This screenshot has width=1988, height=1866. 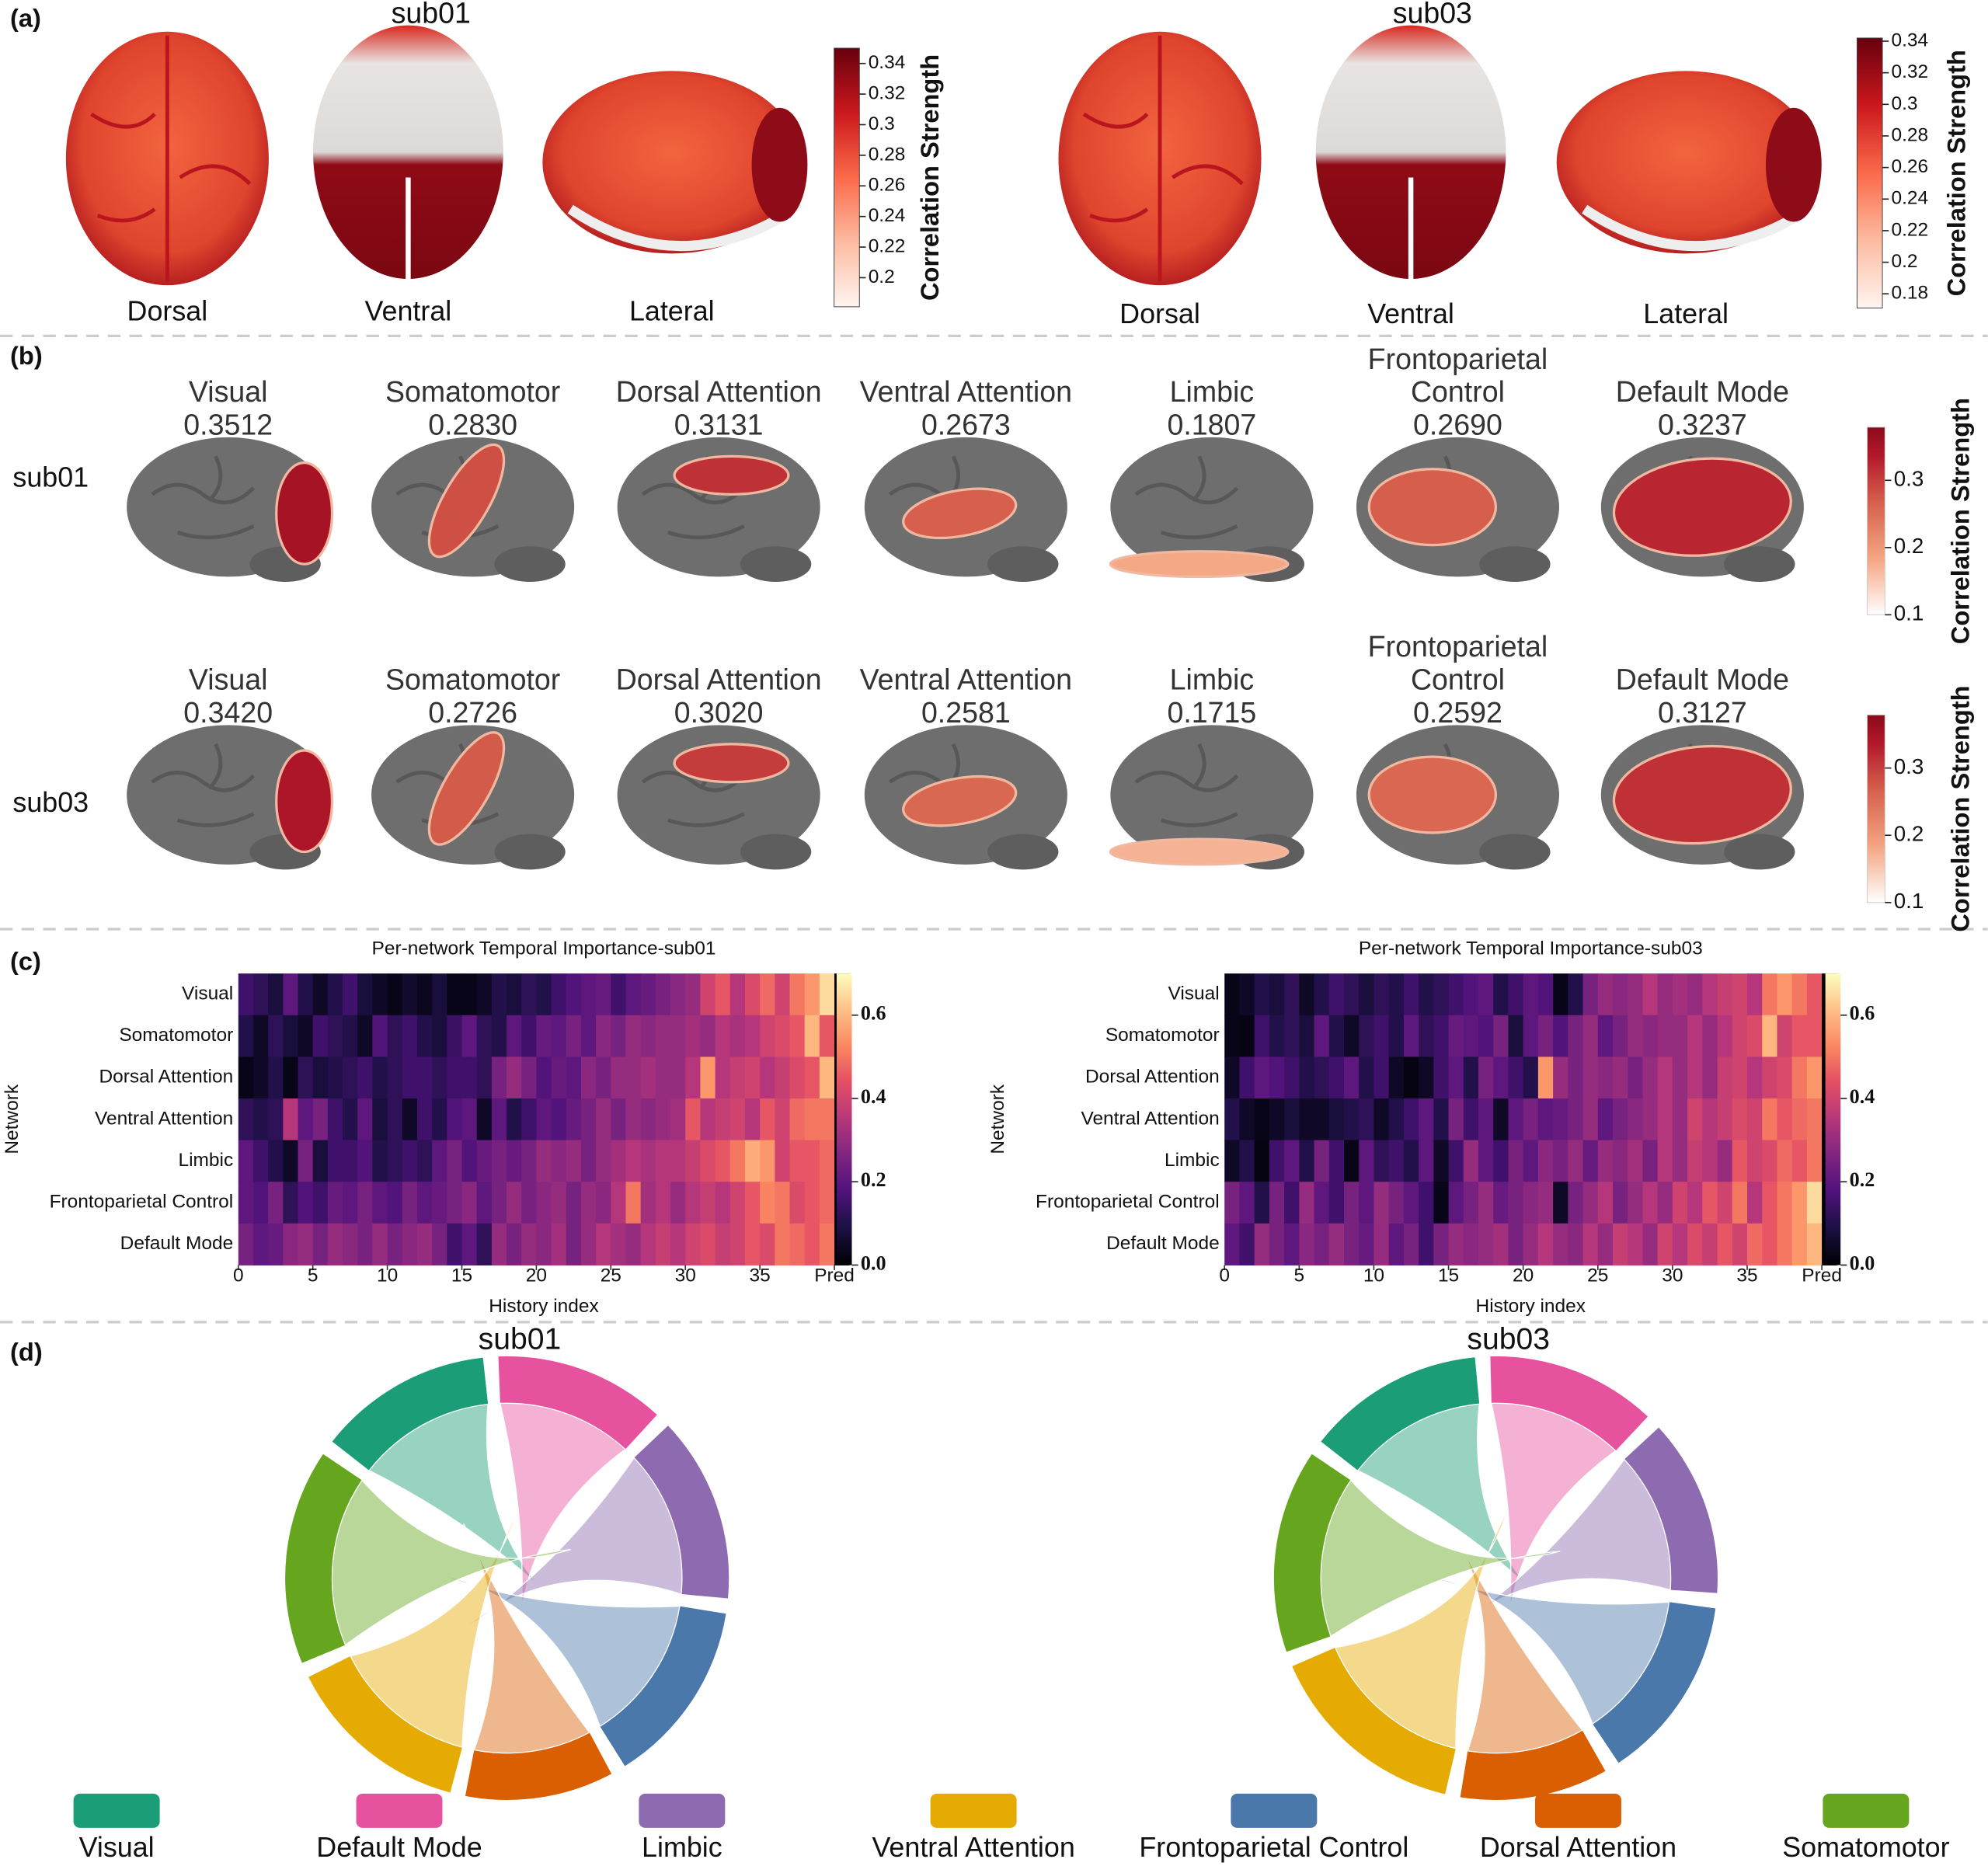 I want to click on y-tick-label: Frontoparietal Control, so click(x=1128, y=1202).